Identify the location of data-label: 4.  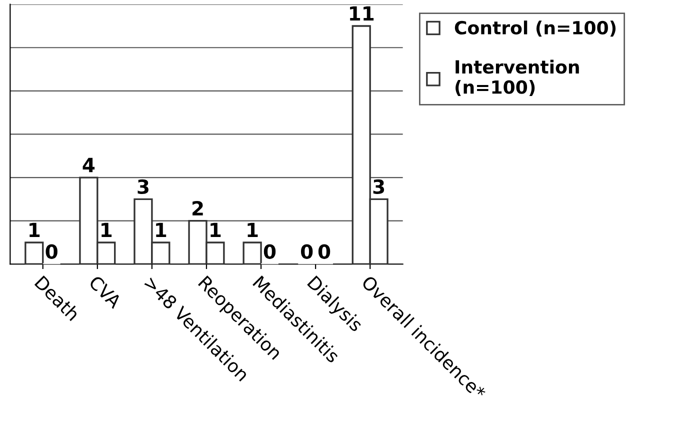
(88, 165).